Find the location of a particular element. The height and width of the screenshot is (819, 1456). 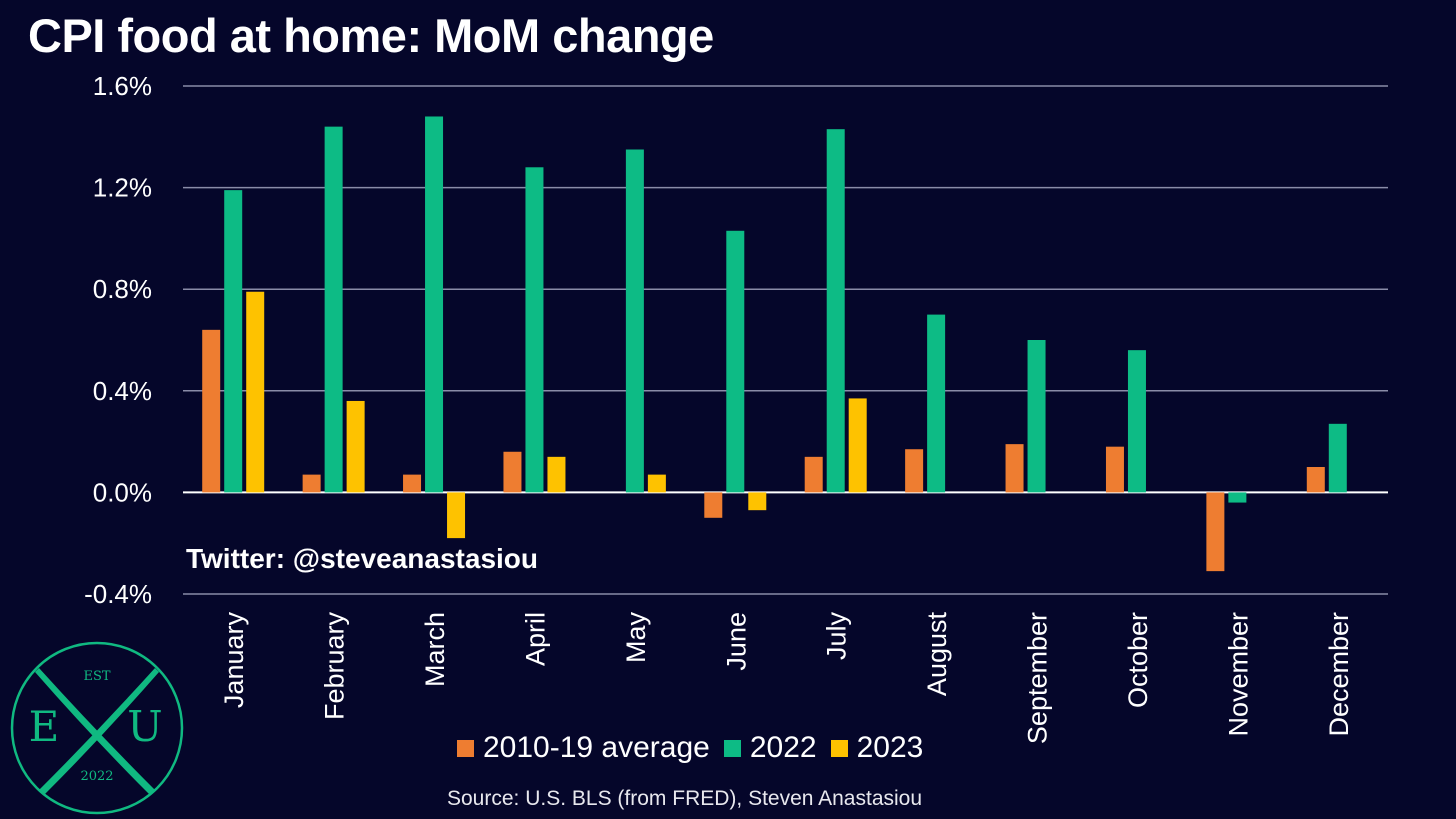

x-category-label: July is located at coordinates (837, 636).